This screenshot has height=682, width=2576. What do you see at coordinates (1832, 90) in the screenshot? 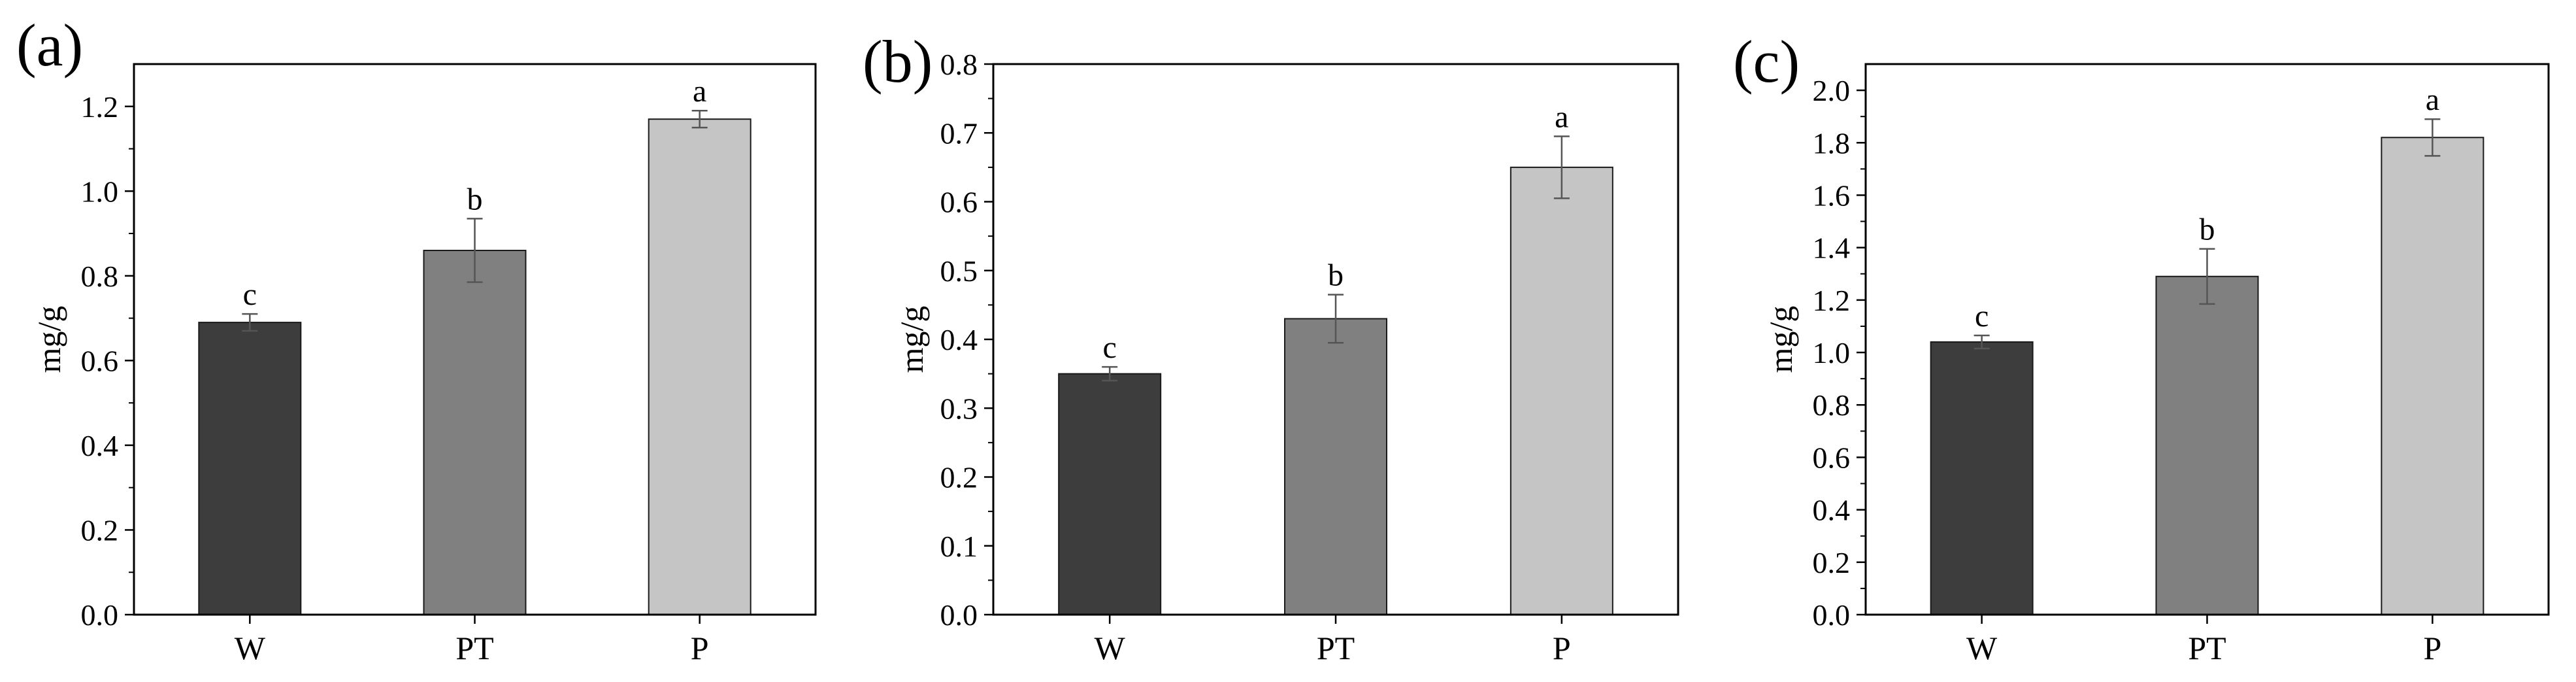
I see `y-tick-label: 2.0` at bounding box center [1832, 90].